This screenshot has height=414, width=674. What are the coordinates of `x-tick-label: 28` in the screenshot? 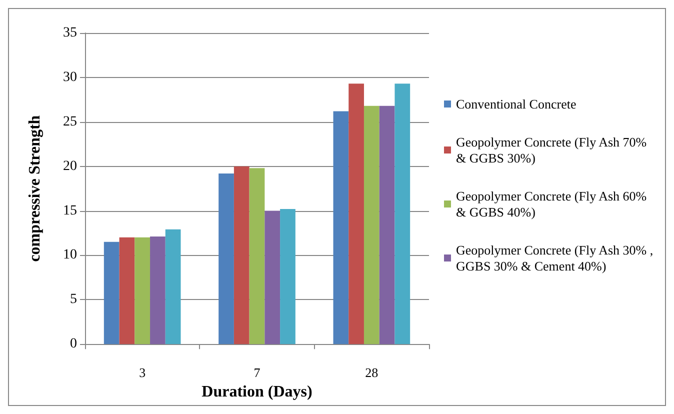 It's located at (371, 372).